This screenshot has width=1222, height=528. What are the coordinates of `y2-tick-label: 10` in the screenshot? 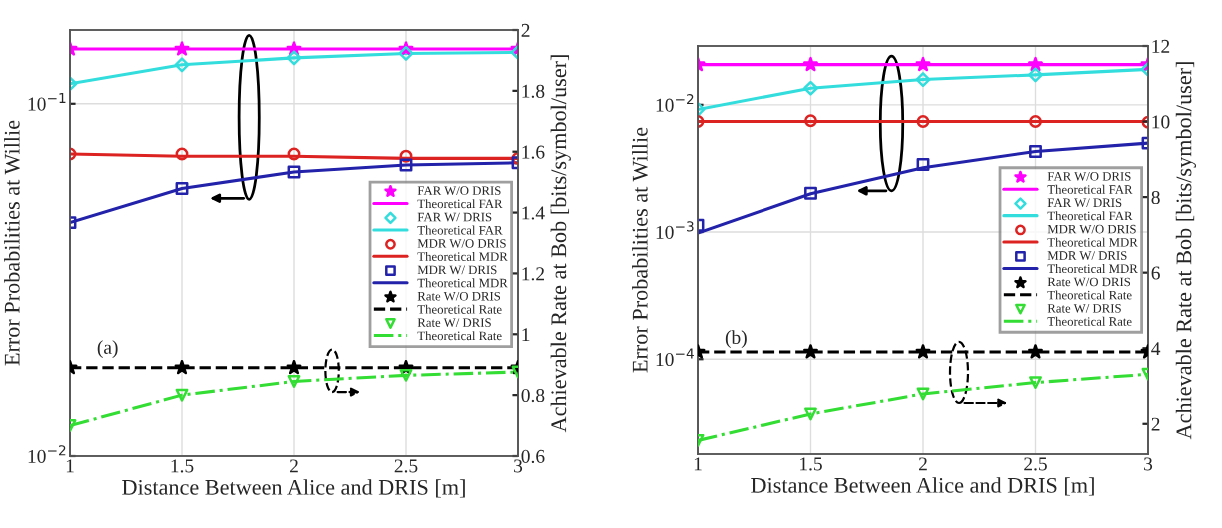 It's located at (1161, 122).